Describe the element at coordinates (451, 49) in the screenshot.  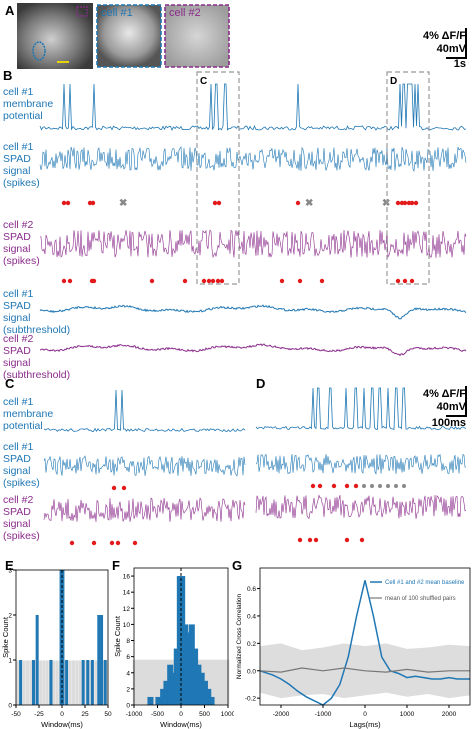
I see `scale-a-mv: 40mV` at that location.